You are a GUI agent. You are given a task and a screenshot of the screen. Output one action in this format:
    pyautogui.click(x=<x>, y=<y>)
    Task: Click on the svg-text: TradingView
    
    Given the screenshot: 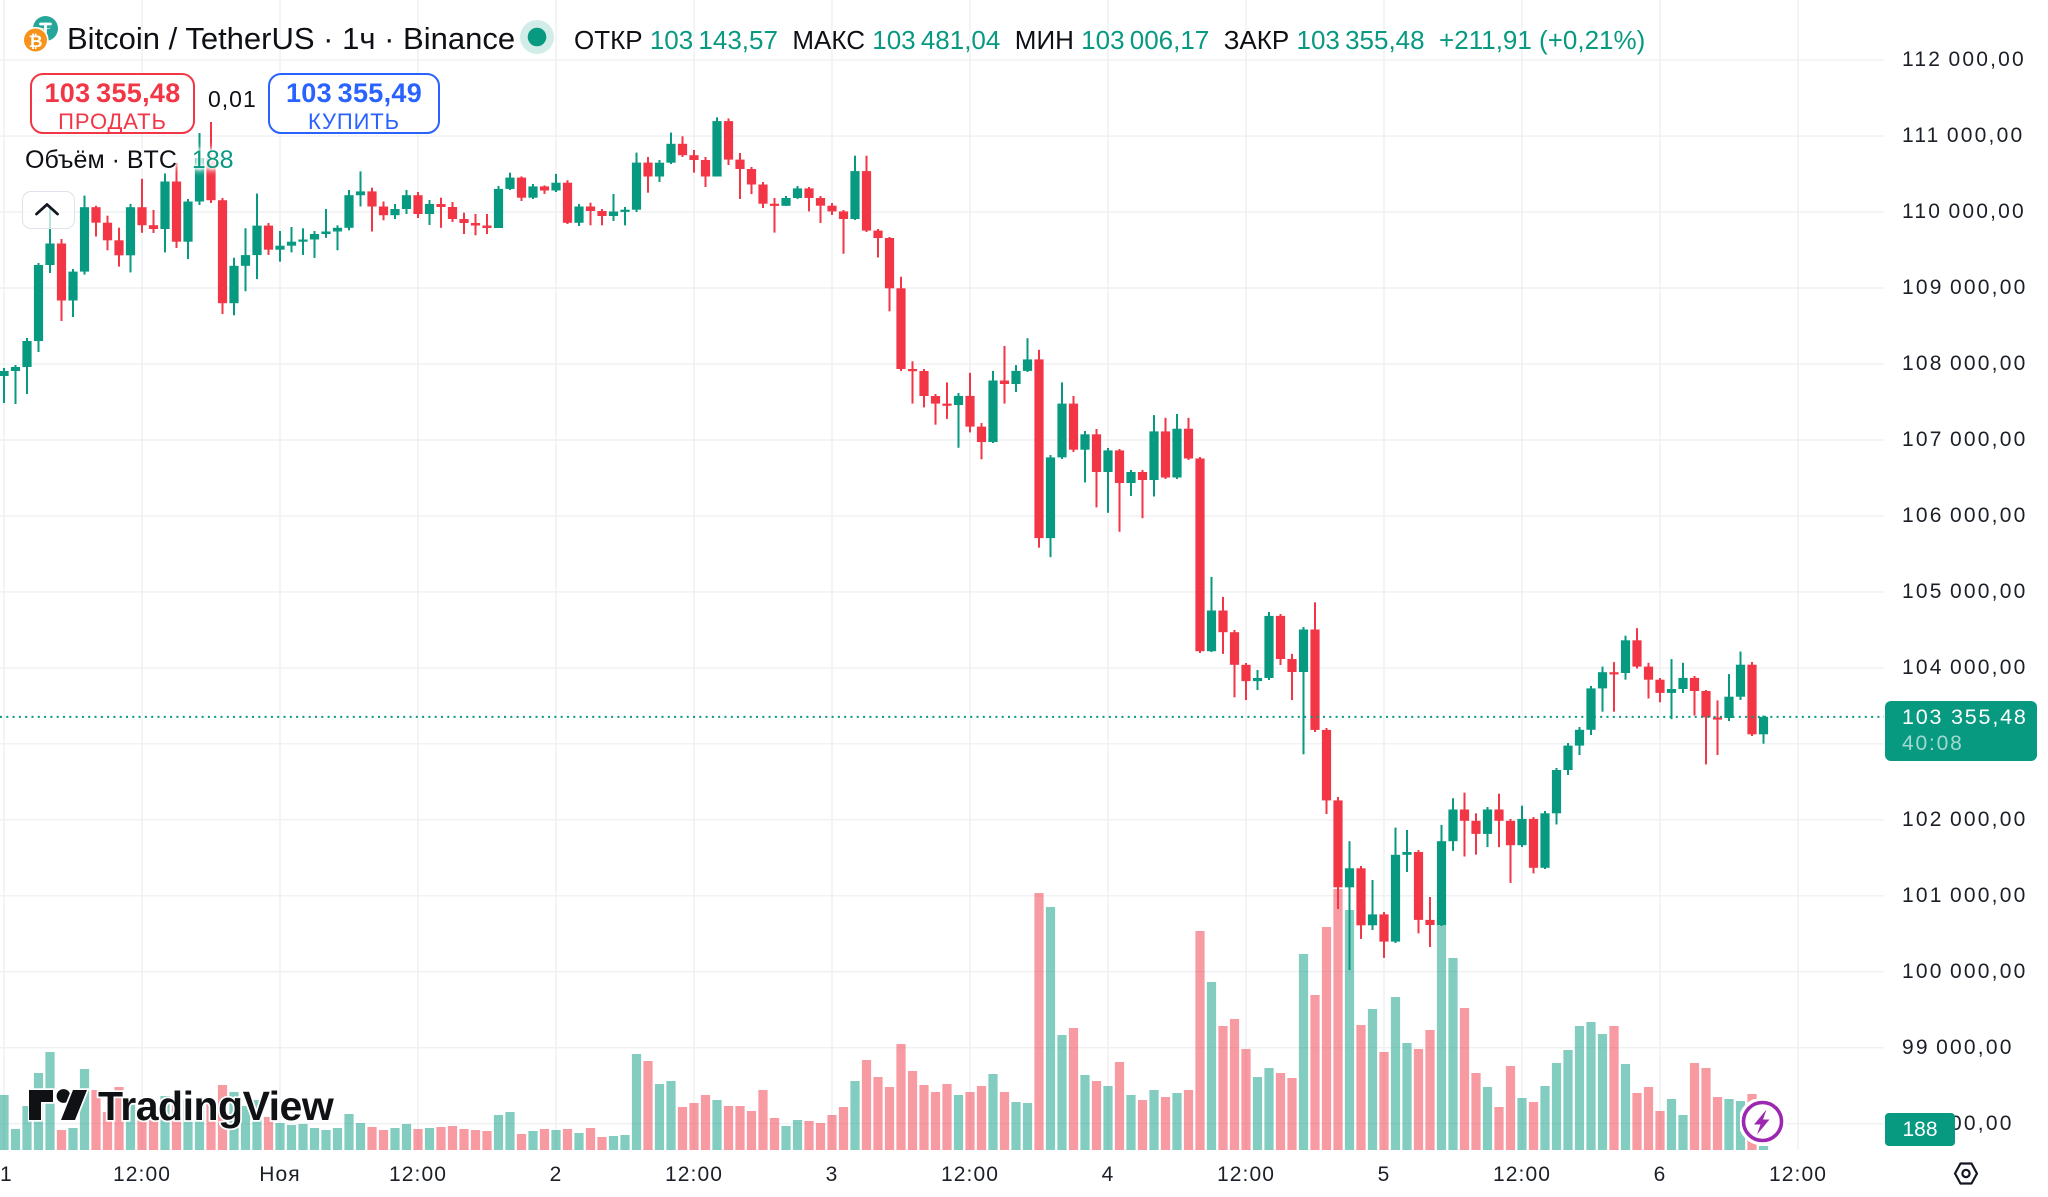 What is the action you would take?
    pyautogui.click(x=216, y=1106)
    